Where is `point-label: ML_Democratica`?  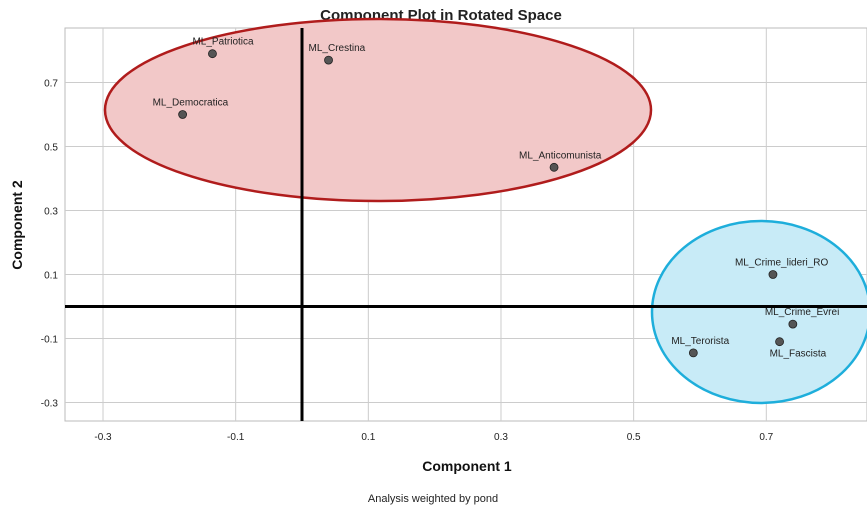
point-label: ML_Democratica is located at coordinates (191, 103).